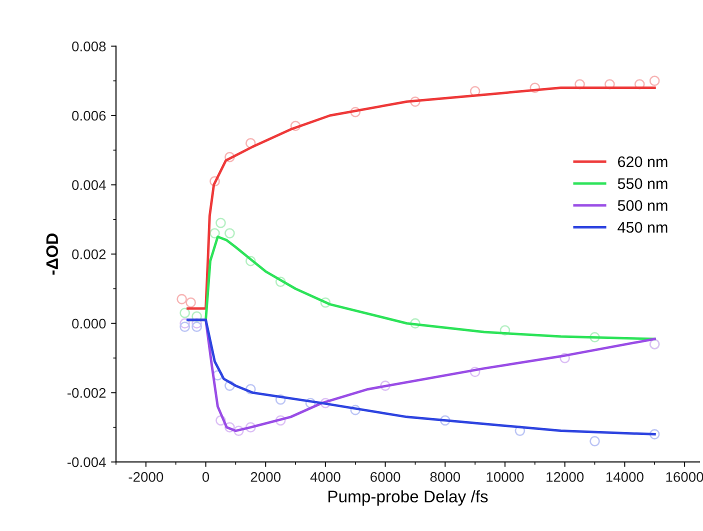  I want to click on y-tick-label: 0.008, so click(89, 47).